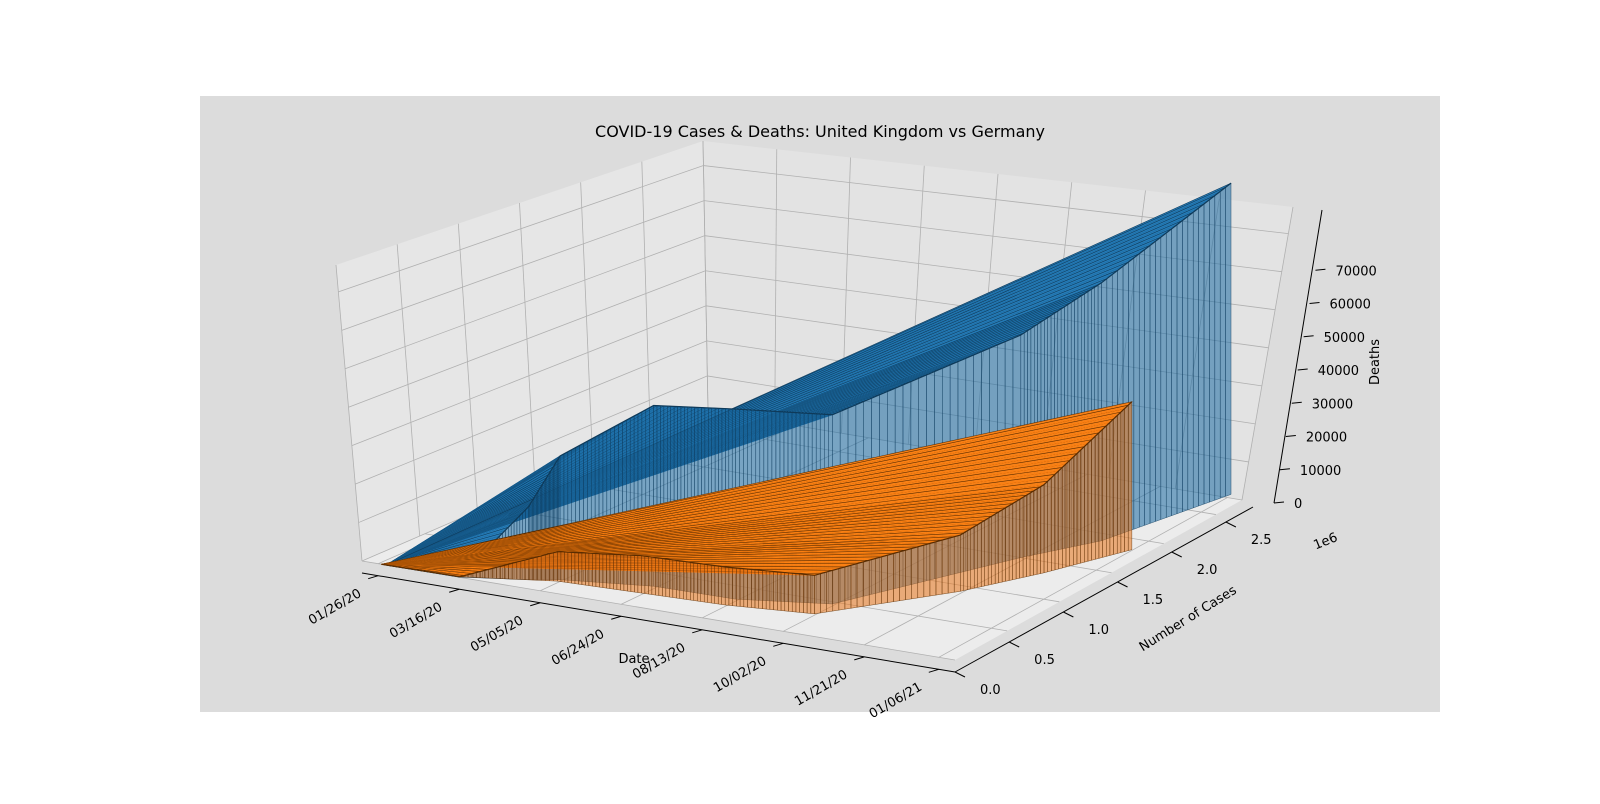 This screenshot has width=1600, height=804. What do you see at coordinates (1338, 371) in the screenshot?
I see `z-tick-label: 40000` at bounding box center [1338, 371].